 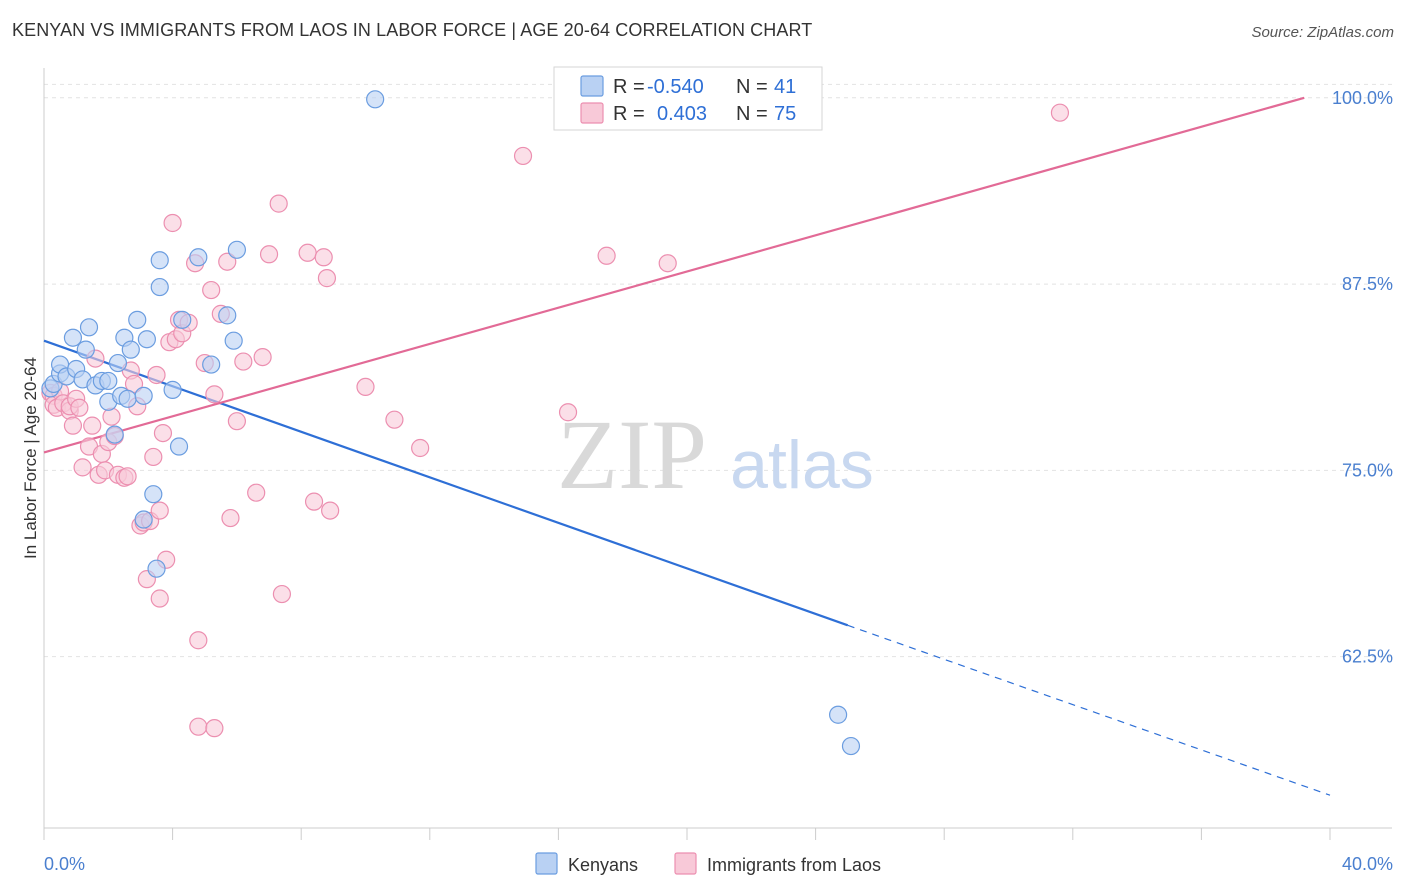 I want to click on source-credit: Source: ZipAtlas.com, so click(x=1322, y=32).